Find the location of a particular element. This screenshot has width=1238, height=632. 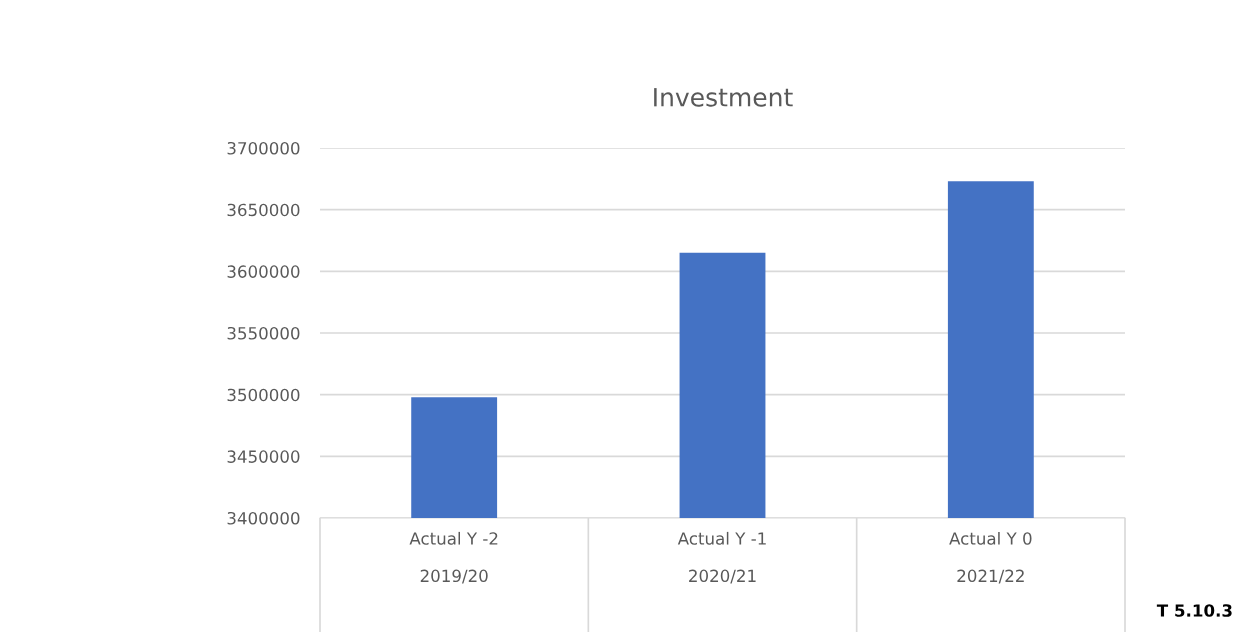

y-tick-label: 3400000 is located at coordinates (263, 518).